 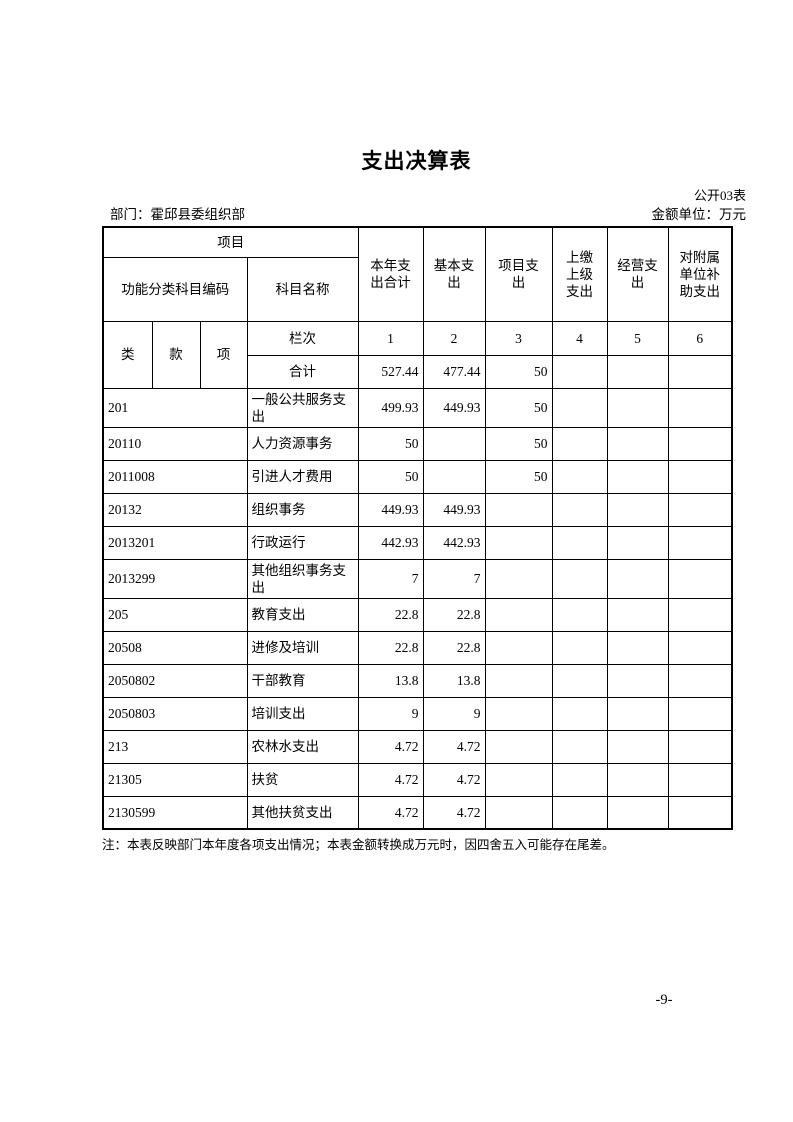 What do you see at coordinates (454, 338) in the screenshot?
I see `col-number-2: 2` at bounding box center [454, 338].